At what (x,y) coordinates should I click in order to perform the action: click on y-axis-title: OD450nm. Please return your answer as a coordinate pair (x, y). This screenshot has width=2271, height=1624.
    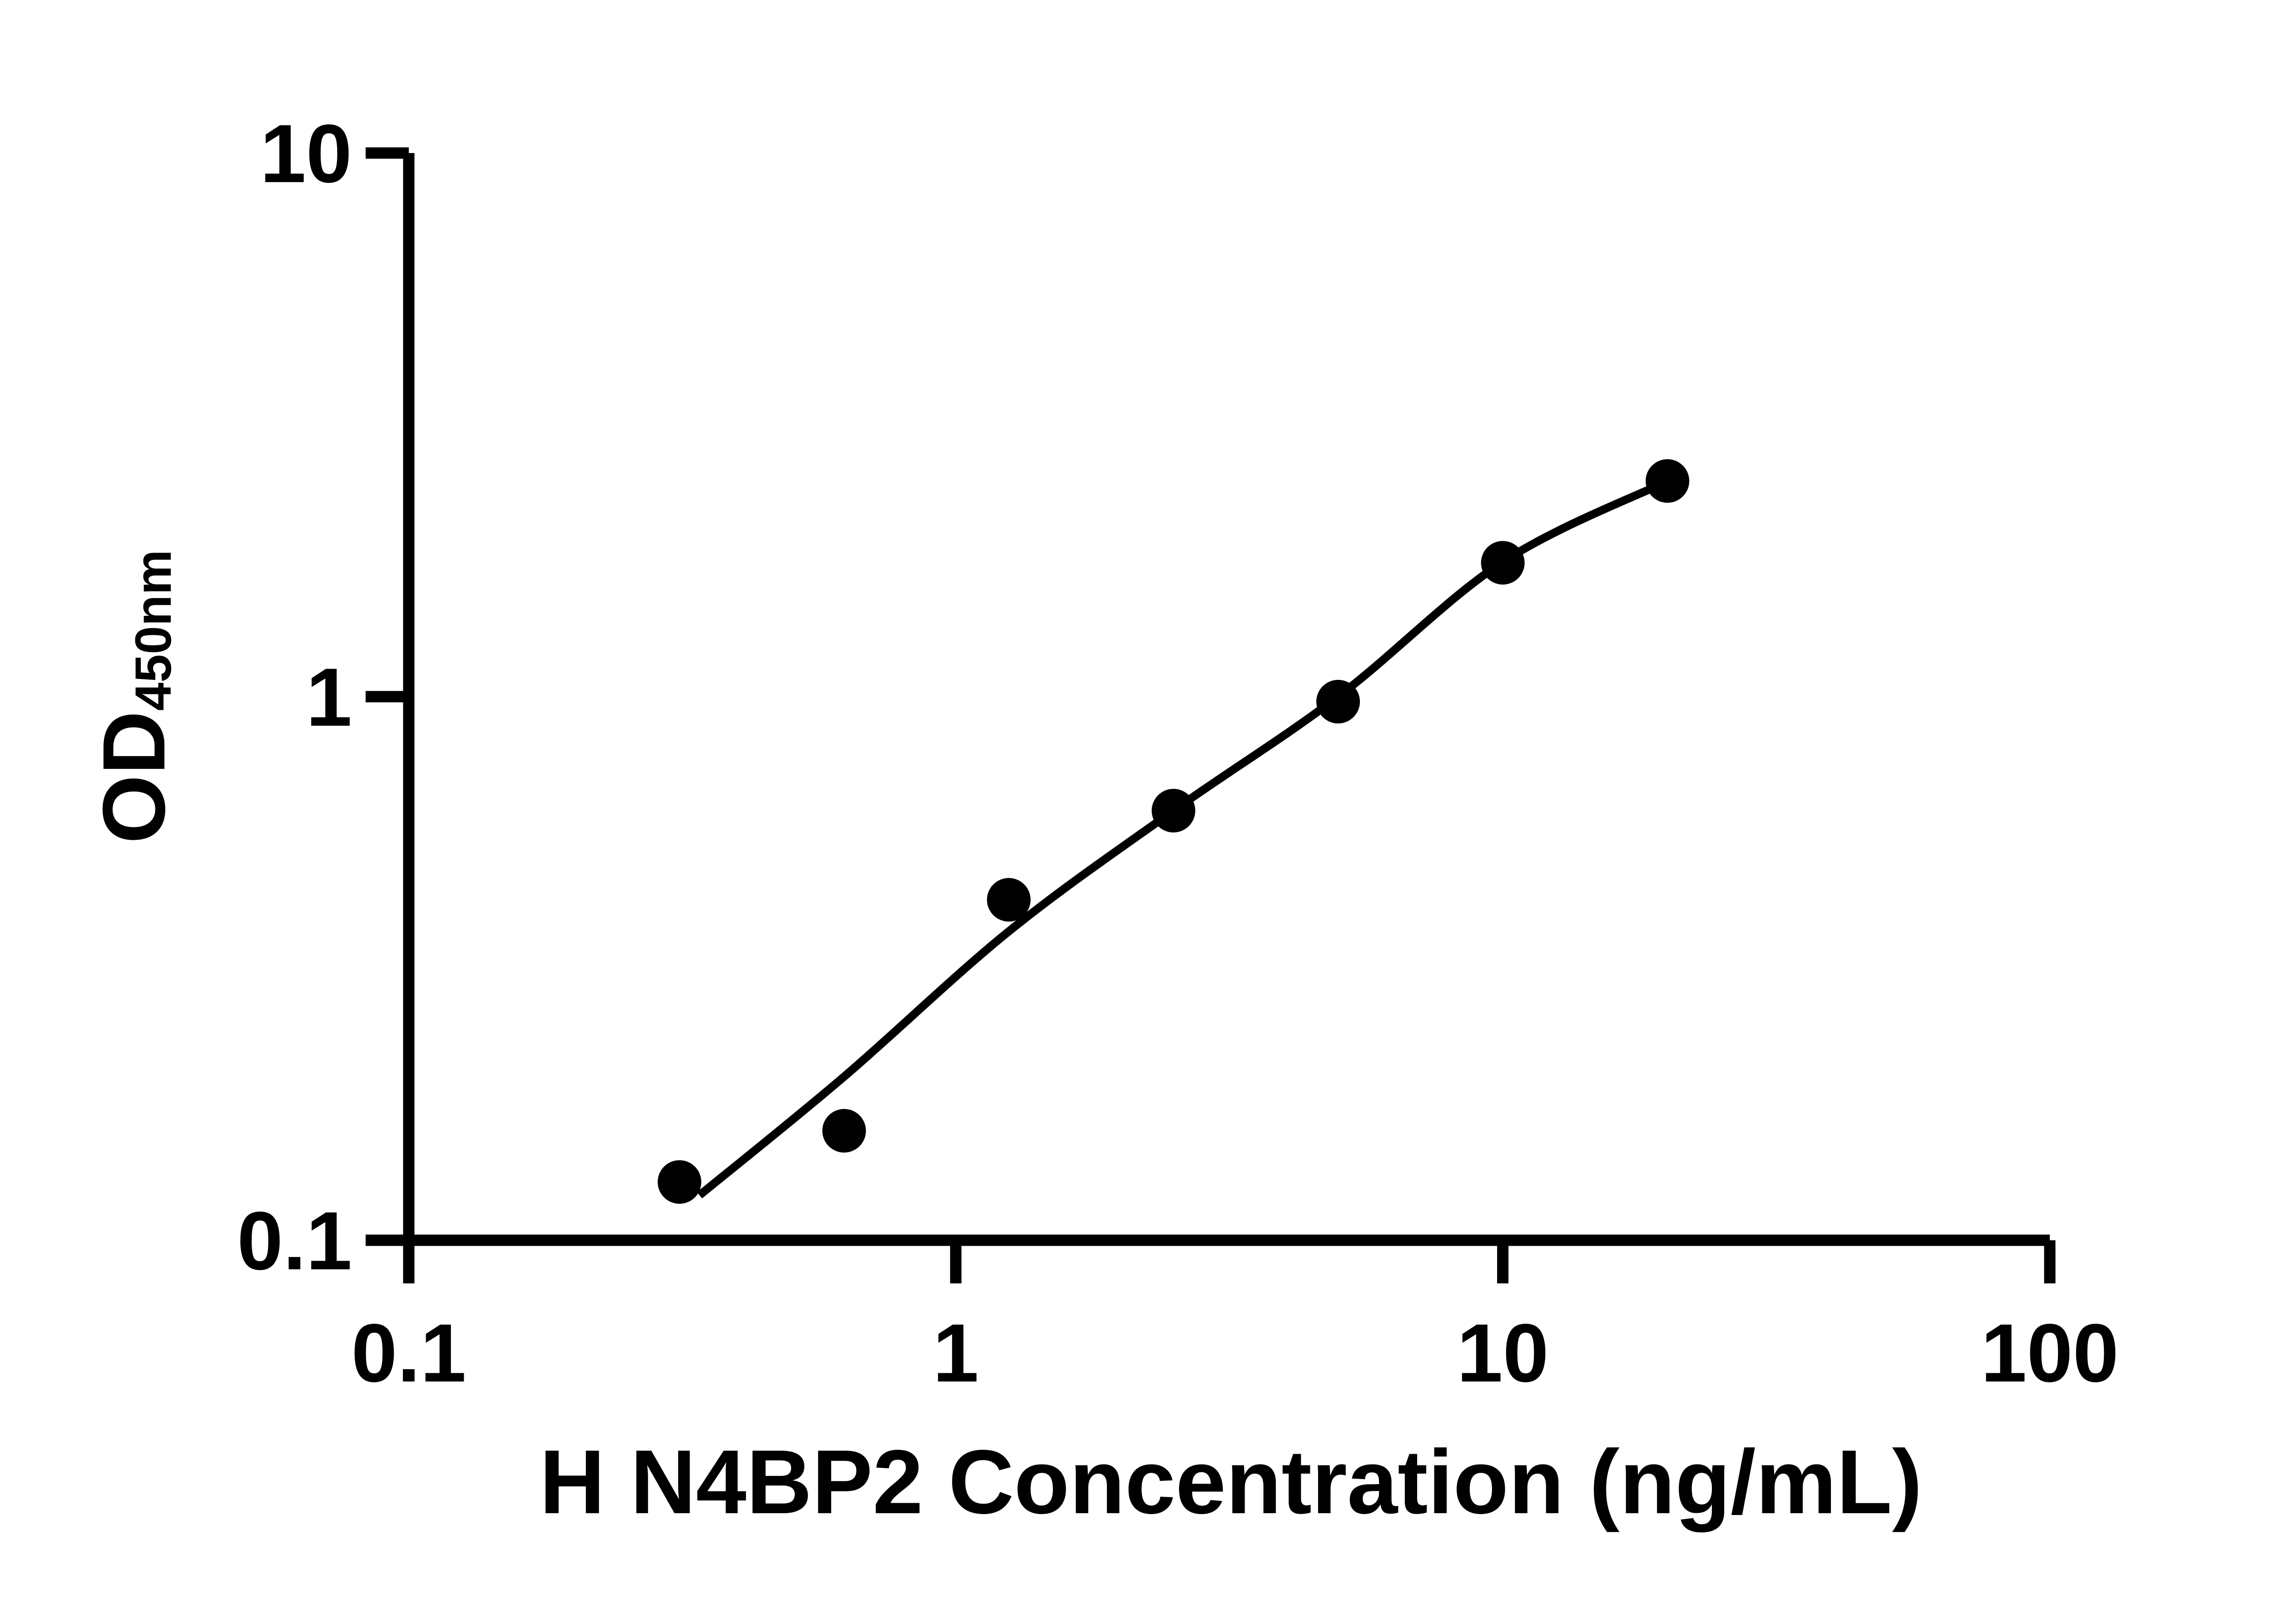
    Looking at the image, I should click on (133, 696).